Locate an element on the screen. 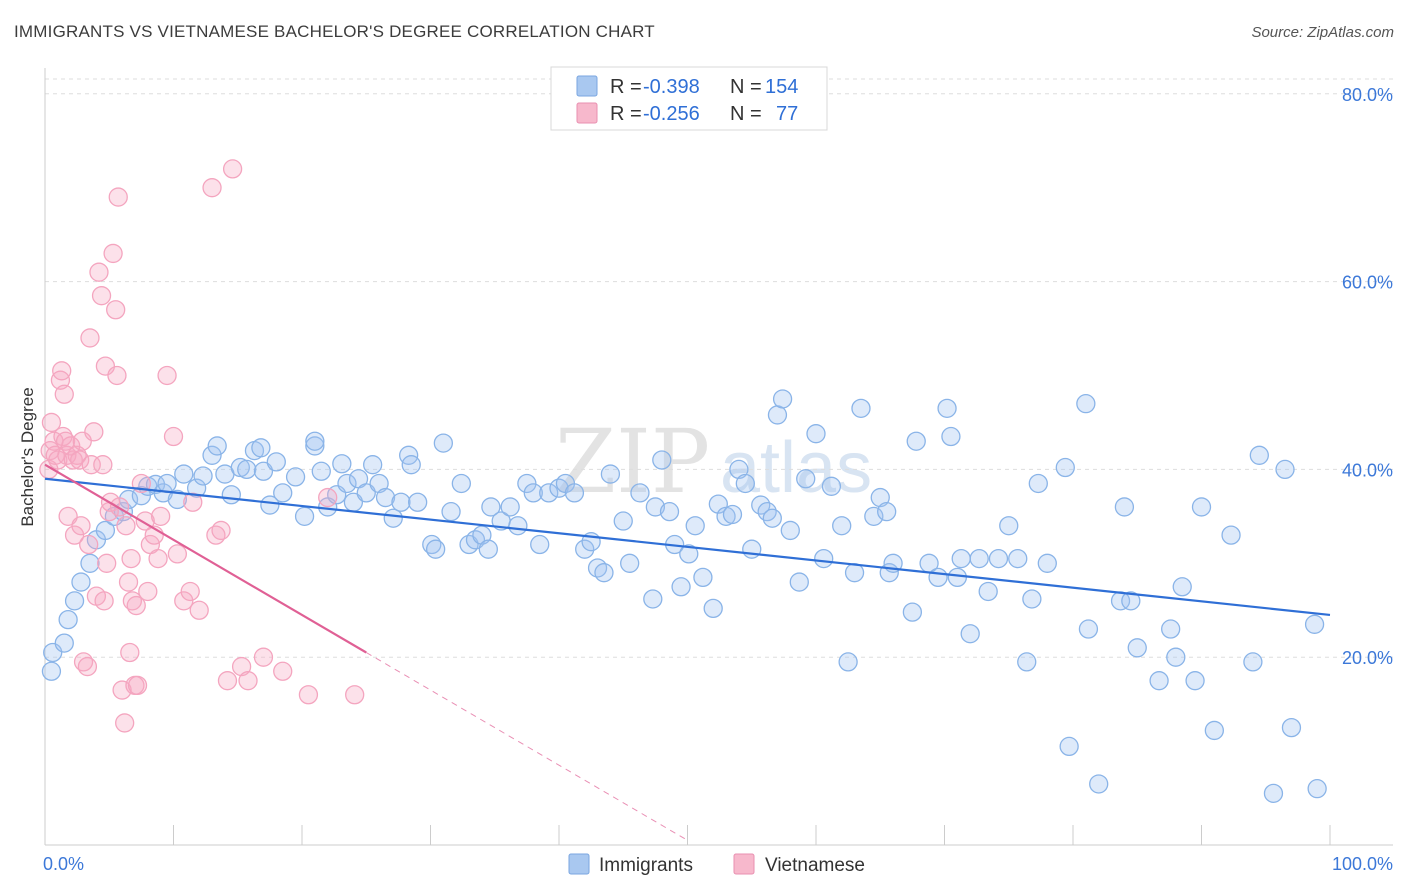 The height and width of the screenshot is (892, 1406). legend-r-label-1: R = is located at coordinates (626, 87).